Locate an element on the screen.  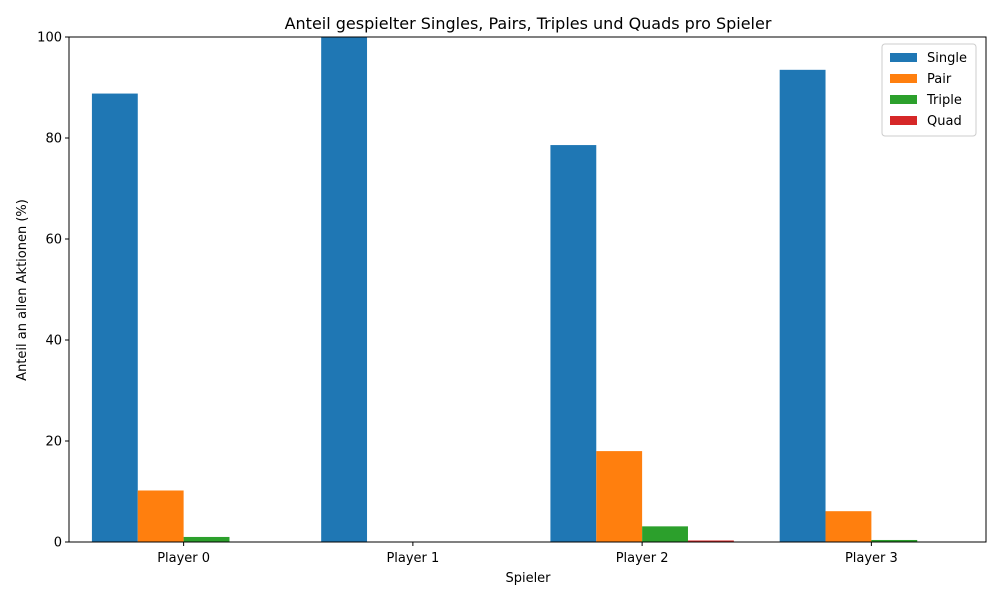
y-tick-label: 100 is located at coordinates (49, 38).